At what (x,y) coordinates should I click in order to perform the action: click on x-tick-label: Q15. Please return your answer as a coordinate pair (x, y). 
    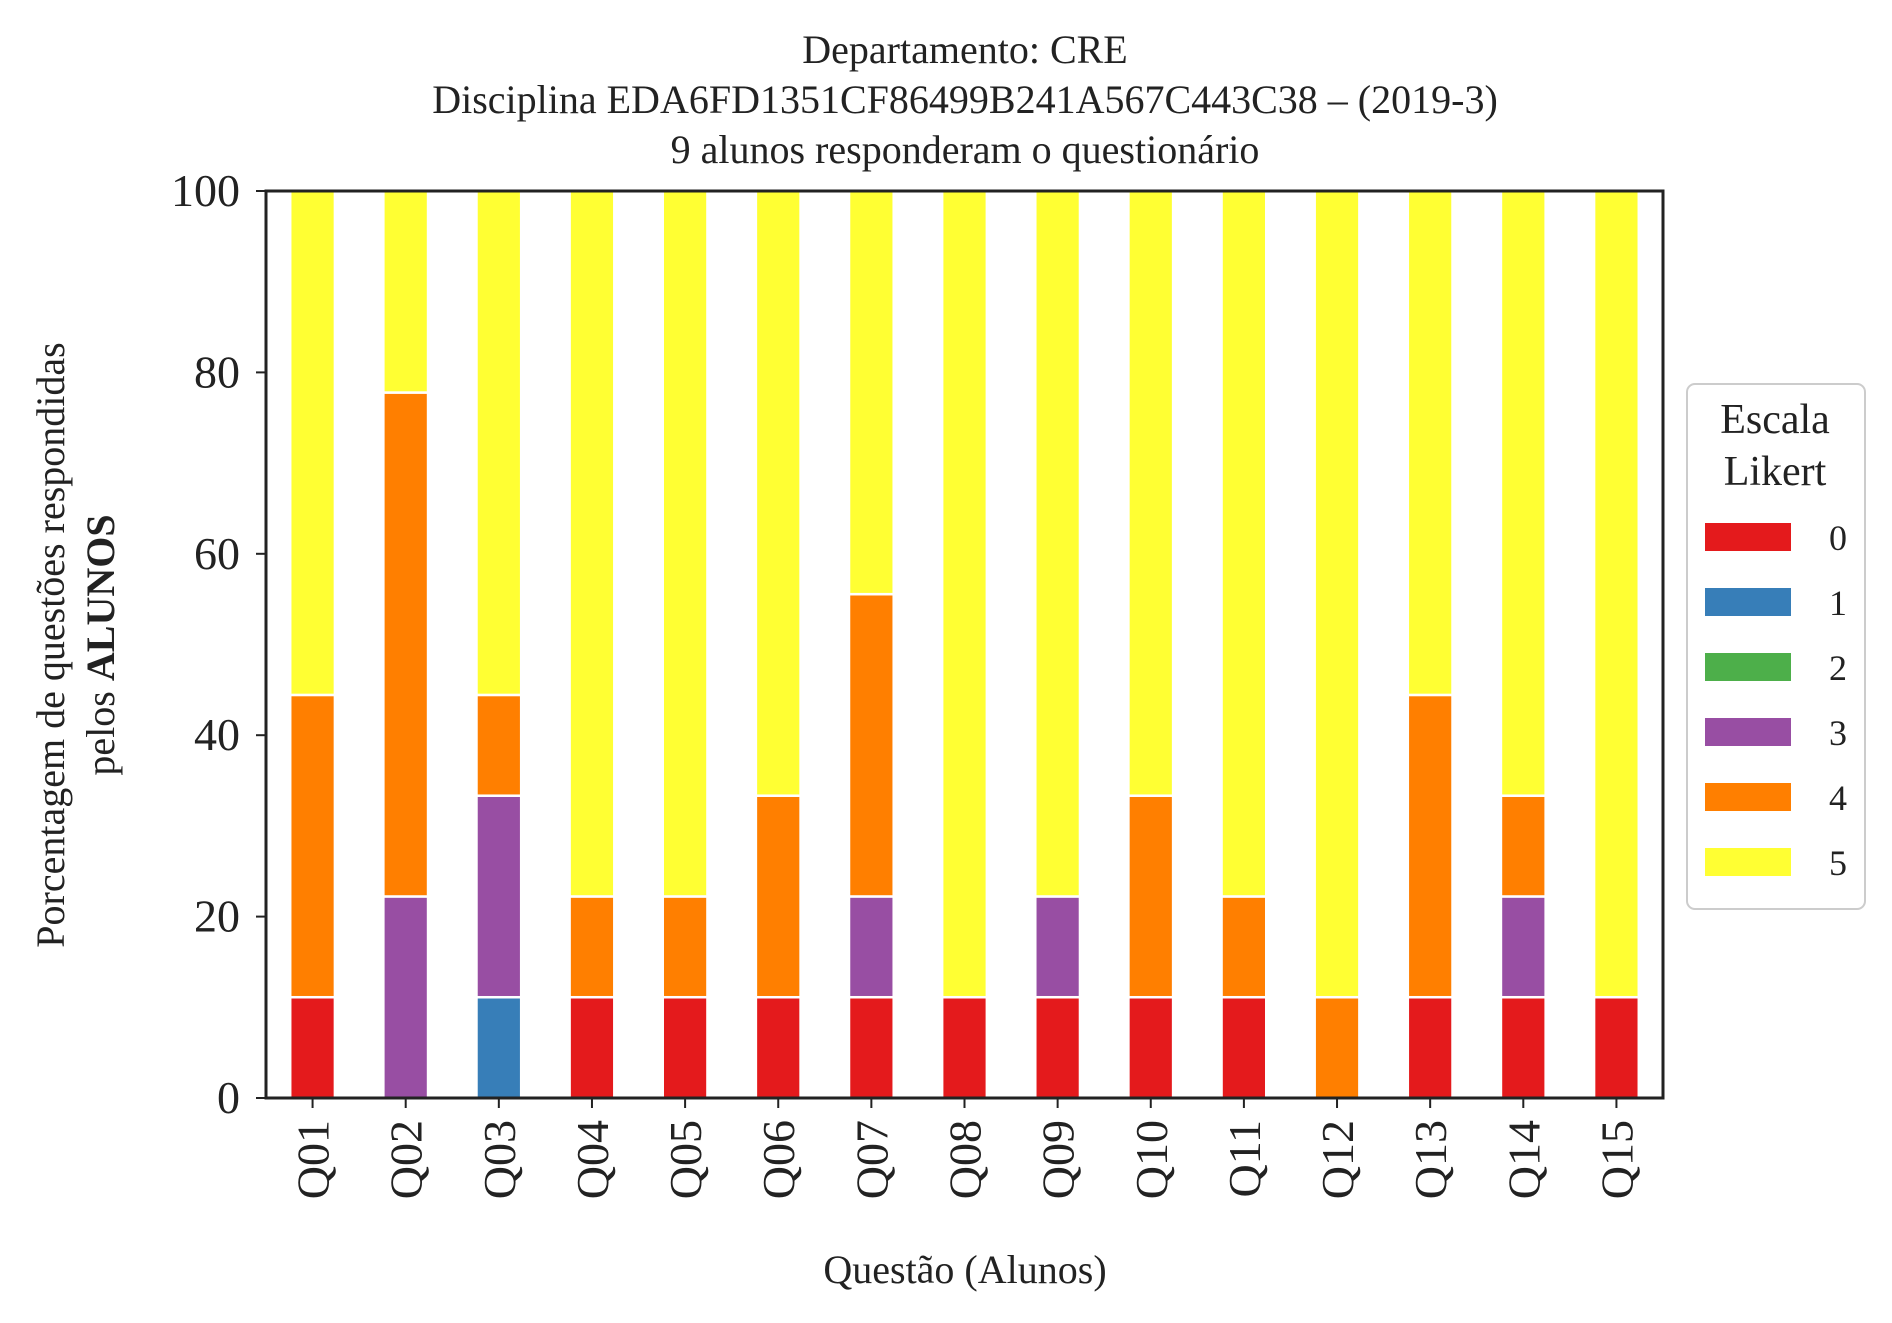
    Looking at the image, I should click on (1616, 1159).